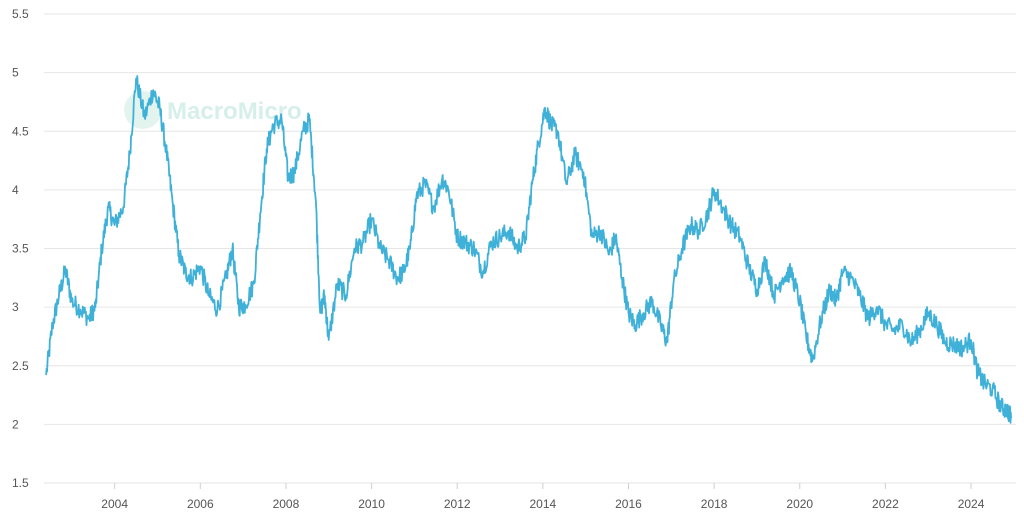  I want to click on x-tick-label: 2006, so click(200, 504).